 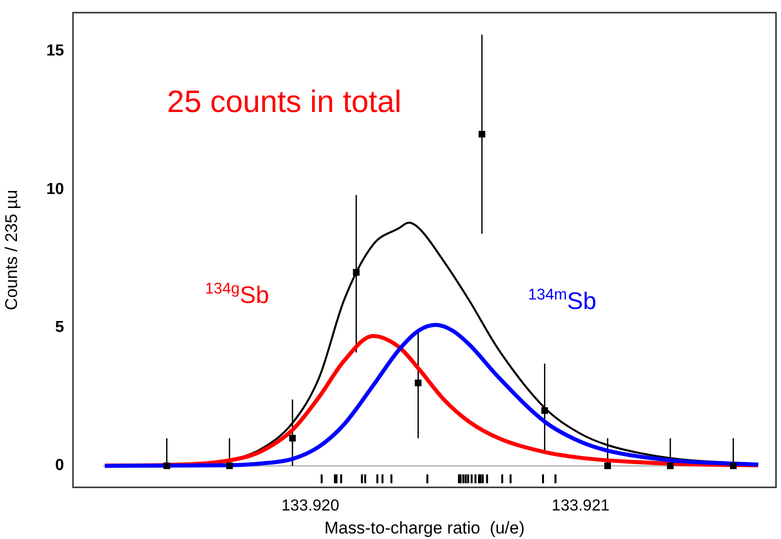 I want to click on text: $^{134g}$Sb, so click(x=237, y=295).